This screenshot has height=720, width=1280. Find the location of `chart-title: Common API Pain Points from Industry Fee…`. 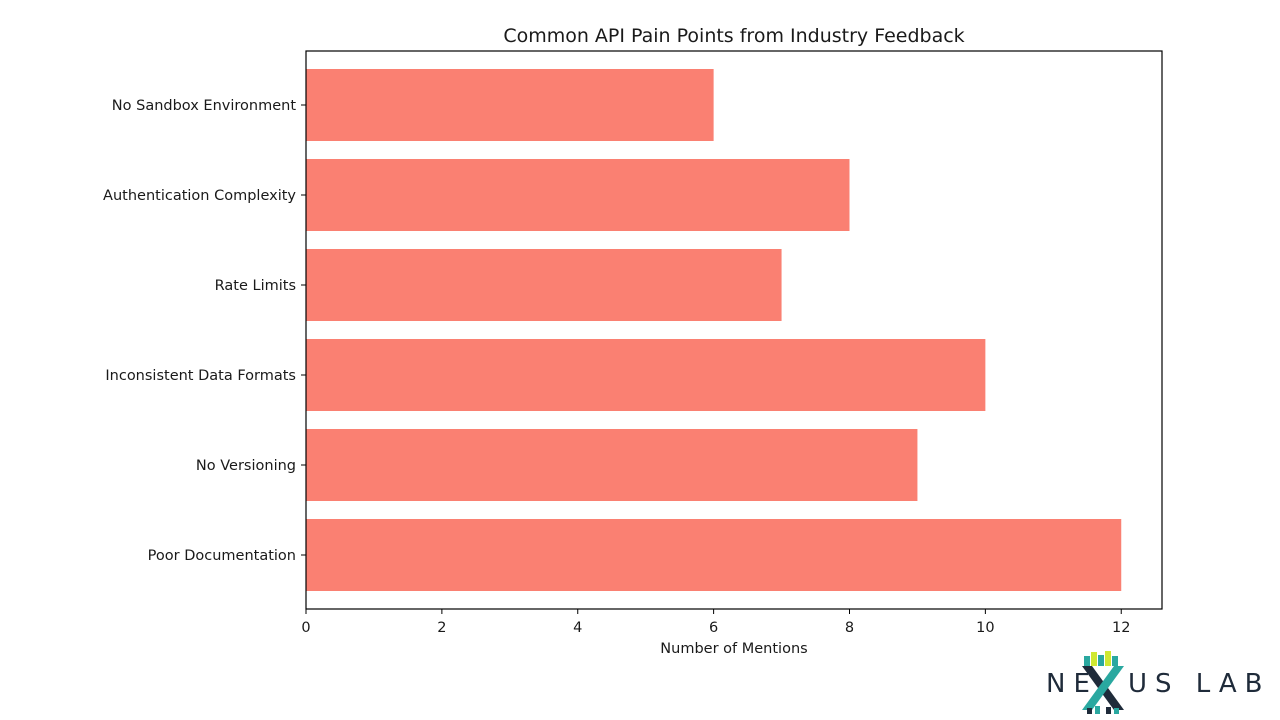

chart-title: Common API Pain Points from Industry Fee… is located at coordinates (733, 36).